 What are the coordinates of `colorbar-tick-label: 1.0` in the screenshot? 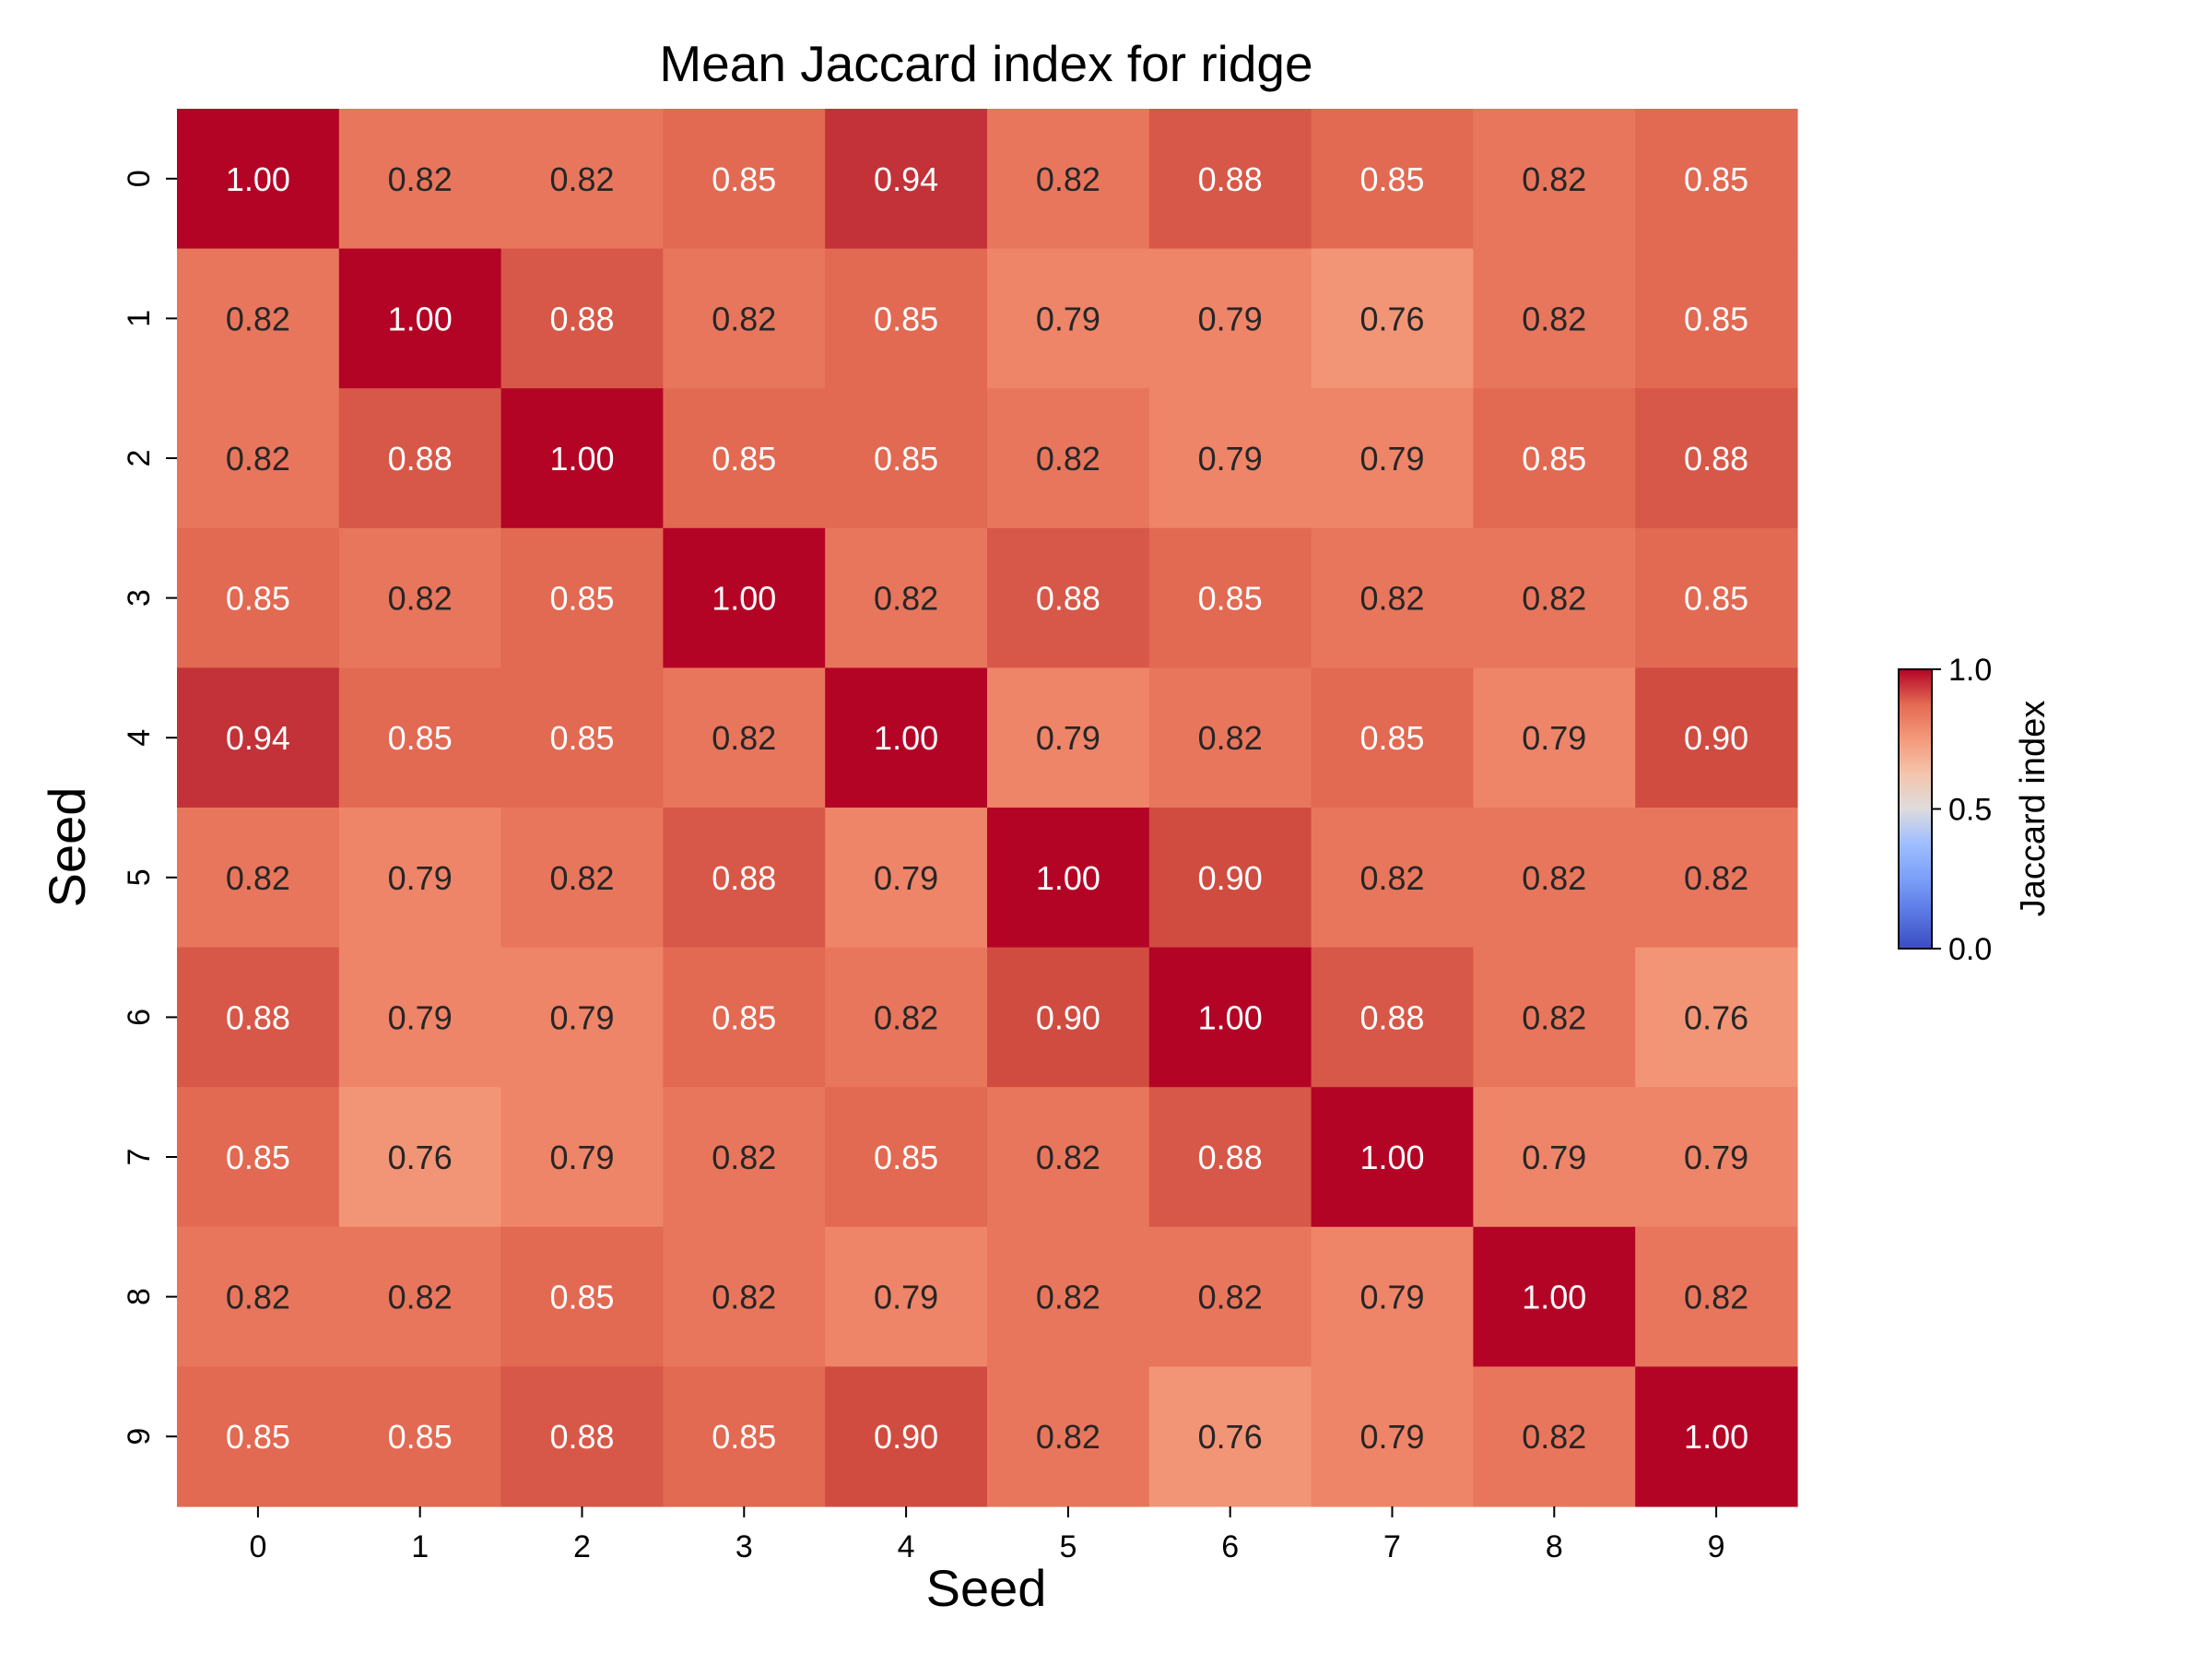 It's located at (1970, 670).